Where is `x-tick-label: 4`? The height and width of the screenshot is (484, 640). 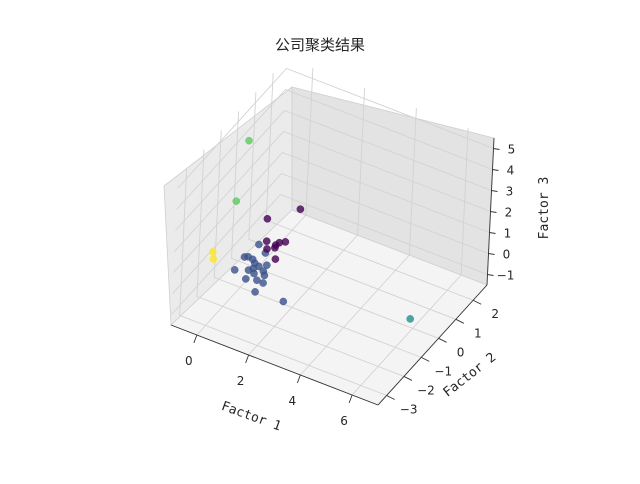
x-tick-label: 4 is located at coordinates (293, 401).